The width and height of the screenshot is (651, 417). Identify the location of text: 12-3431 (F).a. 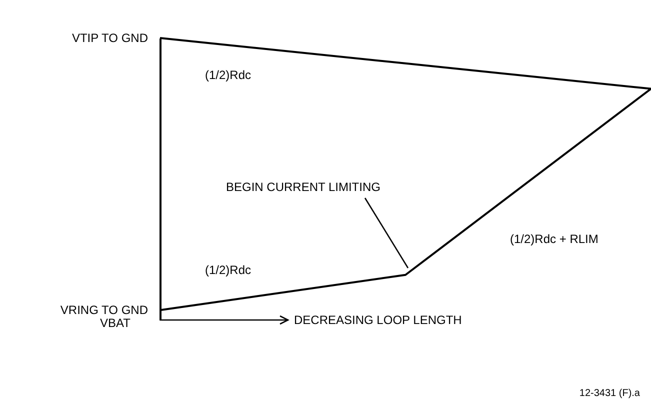
(609, 393).